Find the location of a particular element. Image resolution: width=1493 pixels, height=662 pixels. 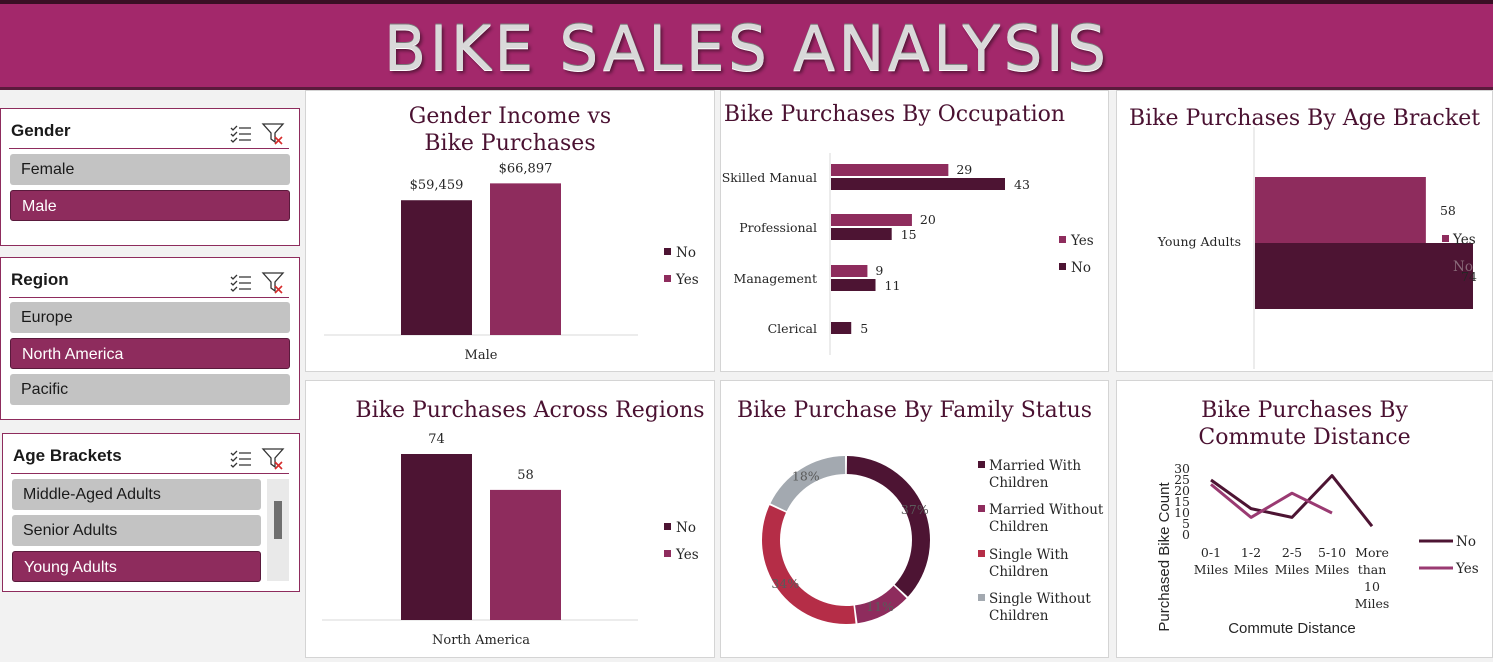

data-label-yes: $66,897 is located at coordinates (526, 168).